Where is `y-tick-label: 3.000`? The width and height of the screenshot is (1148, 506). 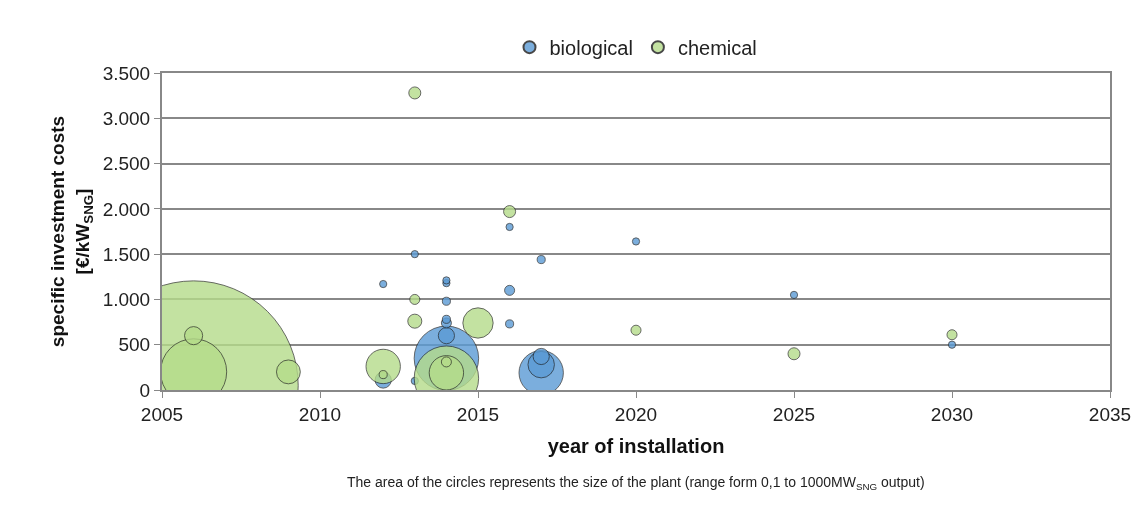 y-tick-label: 3.000 is located at coordinates (126, 118).